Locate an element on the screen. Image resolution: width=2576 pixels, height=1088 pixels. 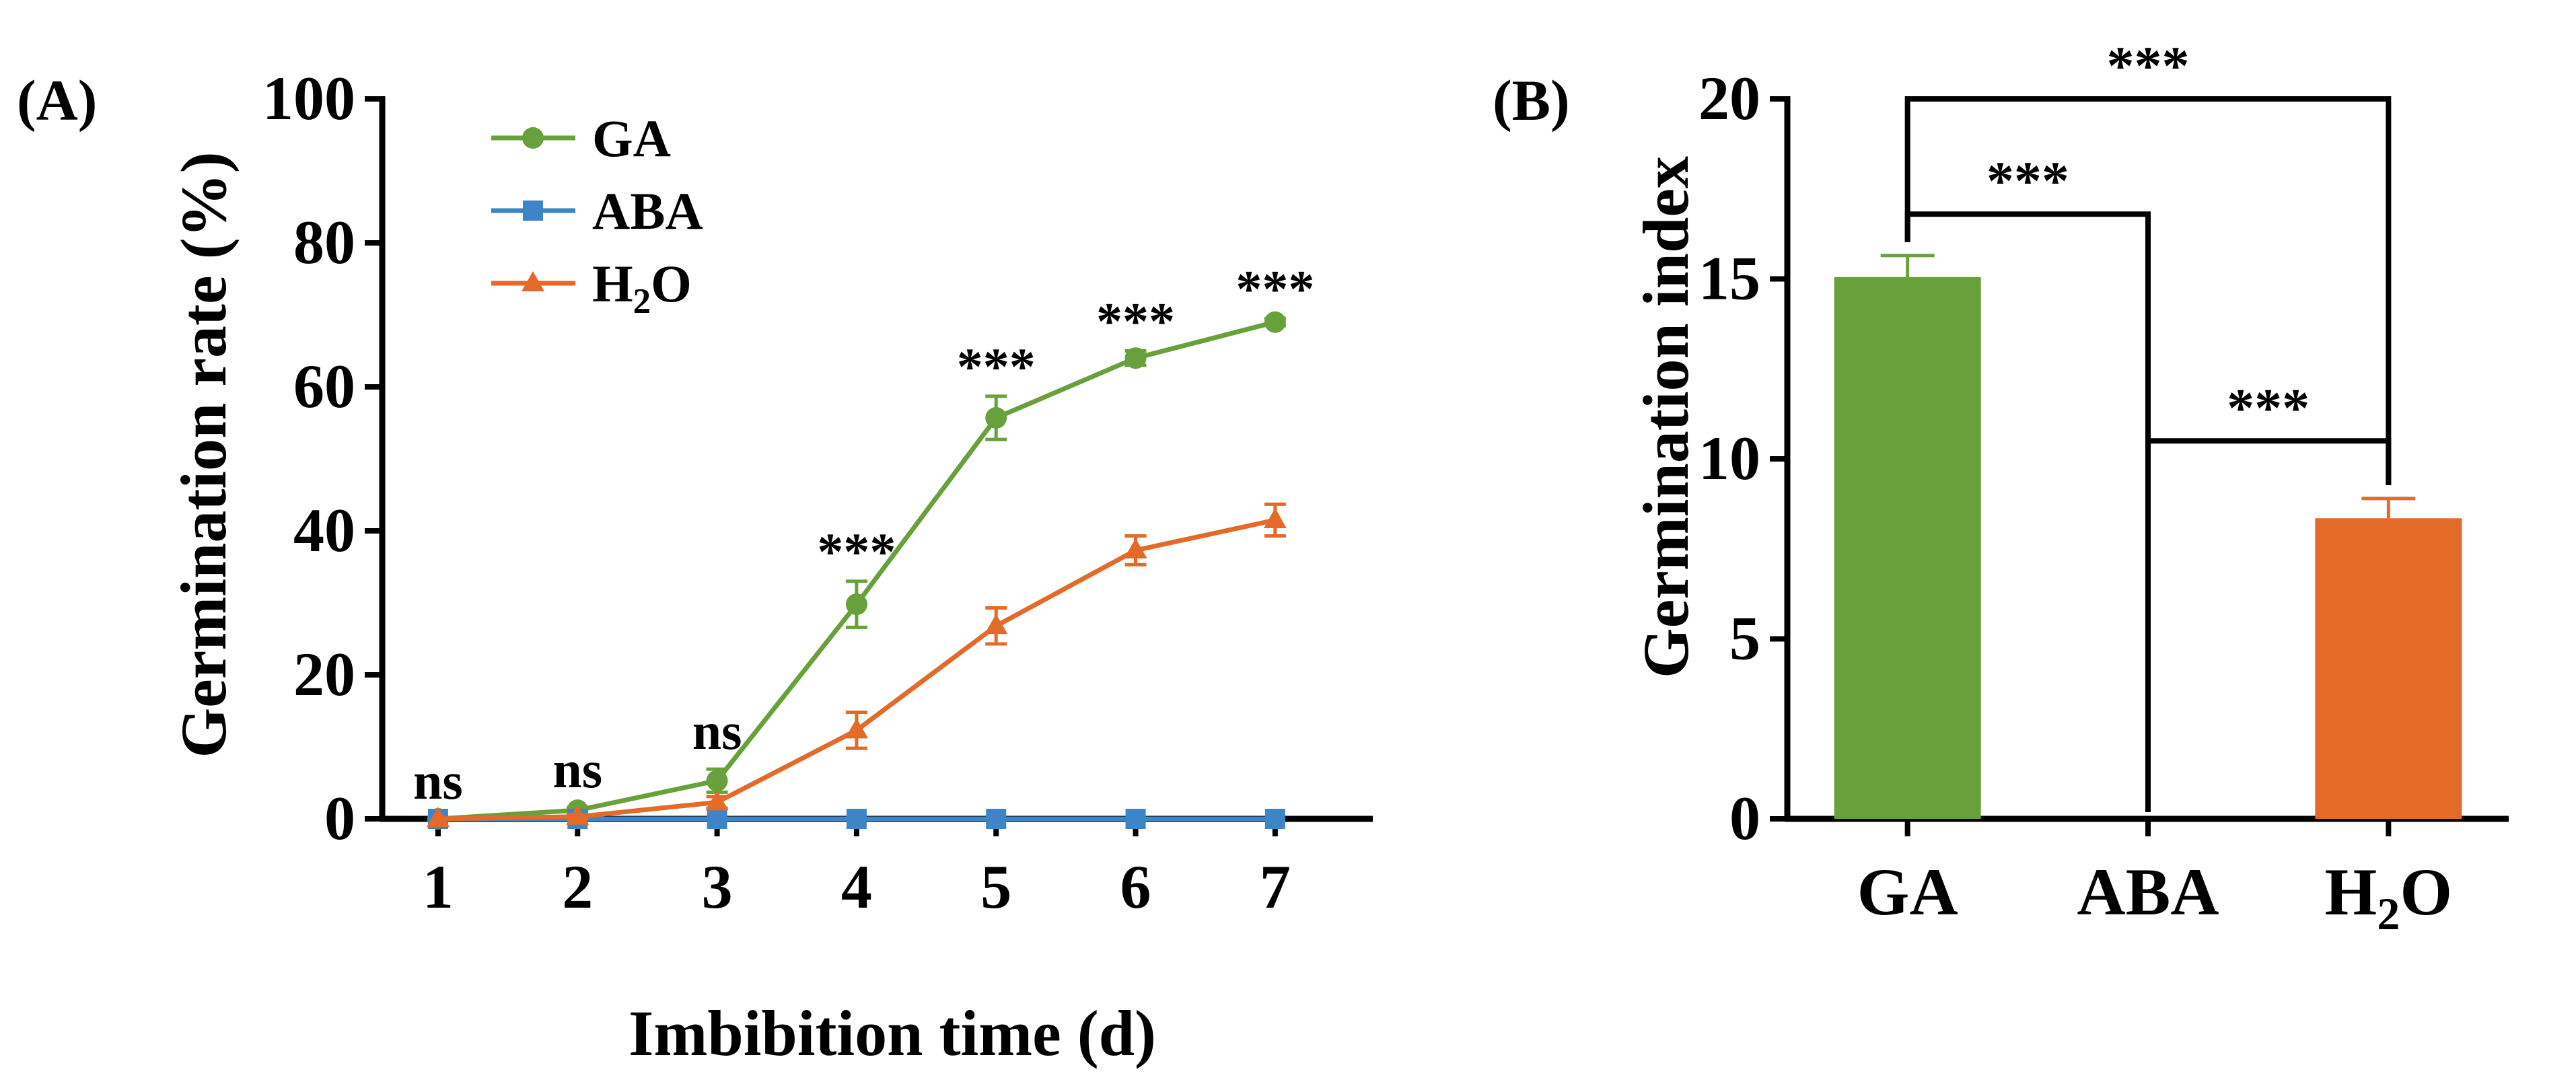
panel-a-x-tick-label: 2 is located at coordinates (577, 887).